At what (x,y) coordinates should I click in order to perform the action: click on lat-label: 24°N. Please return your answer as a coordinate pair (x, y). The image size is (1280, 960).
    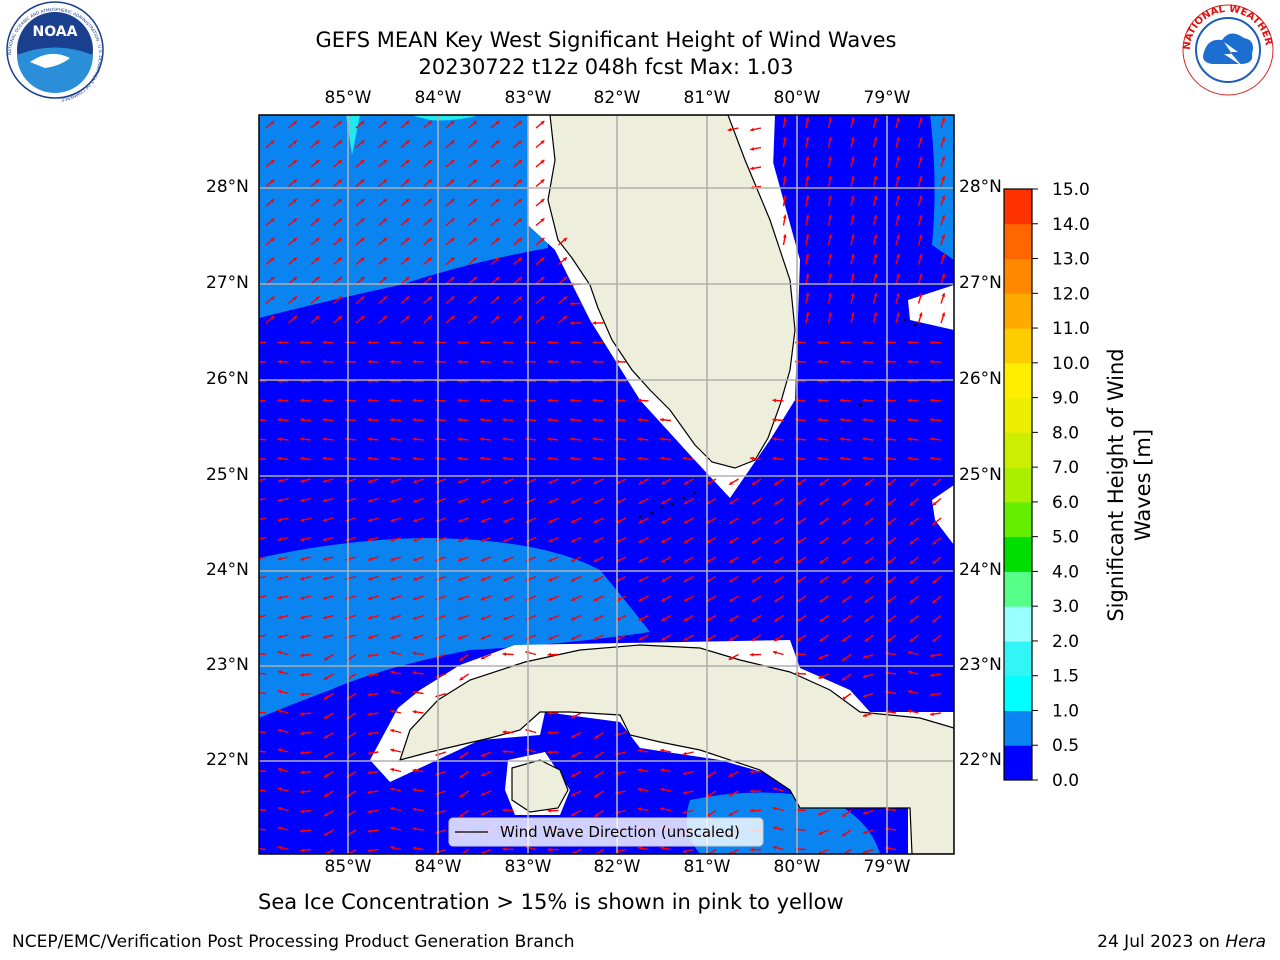
    Looking at the image, I should click on (980, 570).